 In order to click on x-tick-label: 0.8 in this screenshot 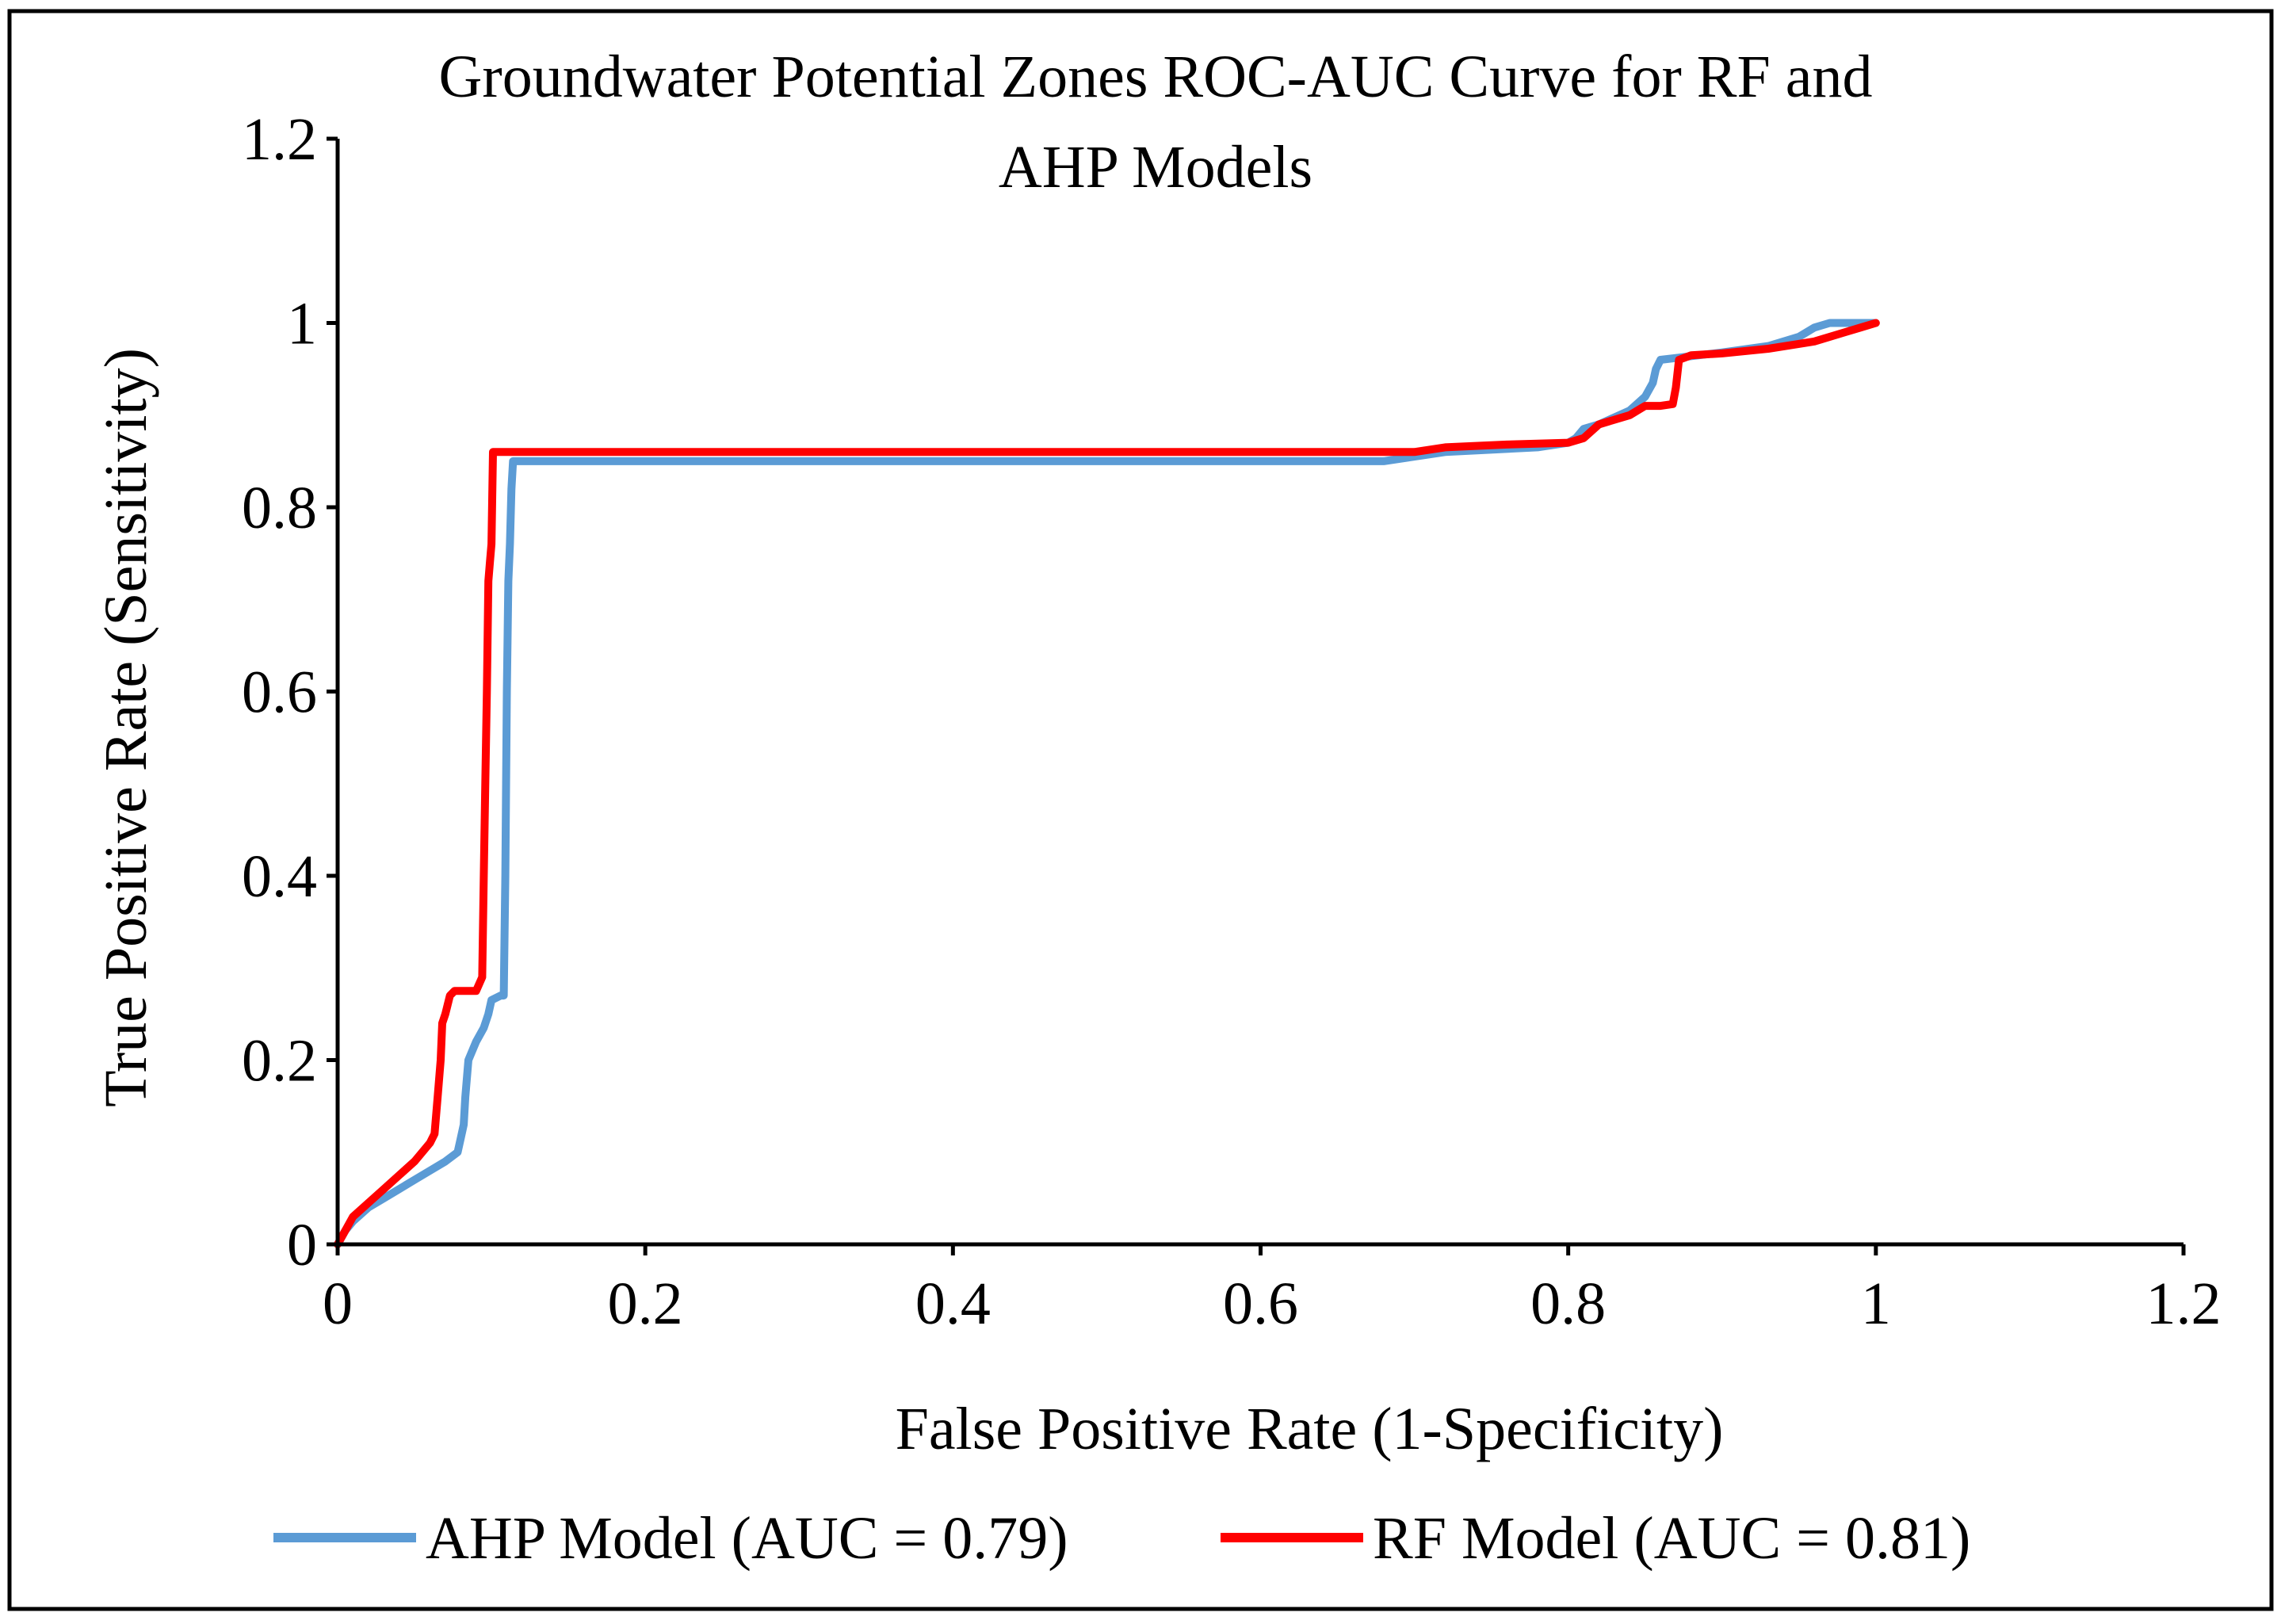, I will do `click(1568, 1304)`.